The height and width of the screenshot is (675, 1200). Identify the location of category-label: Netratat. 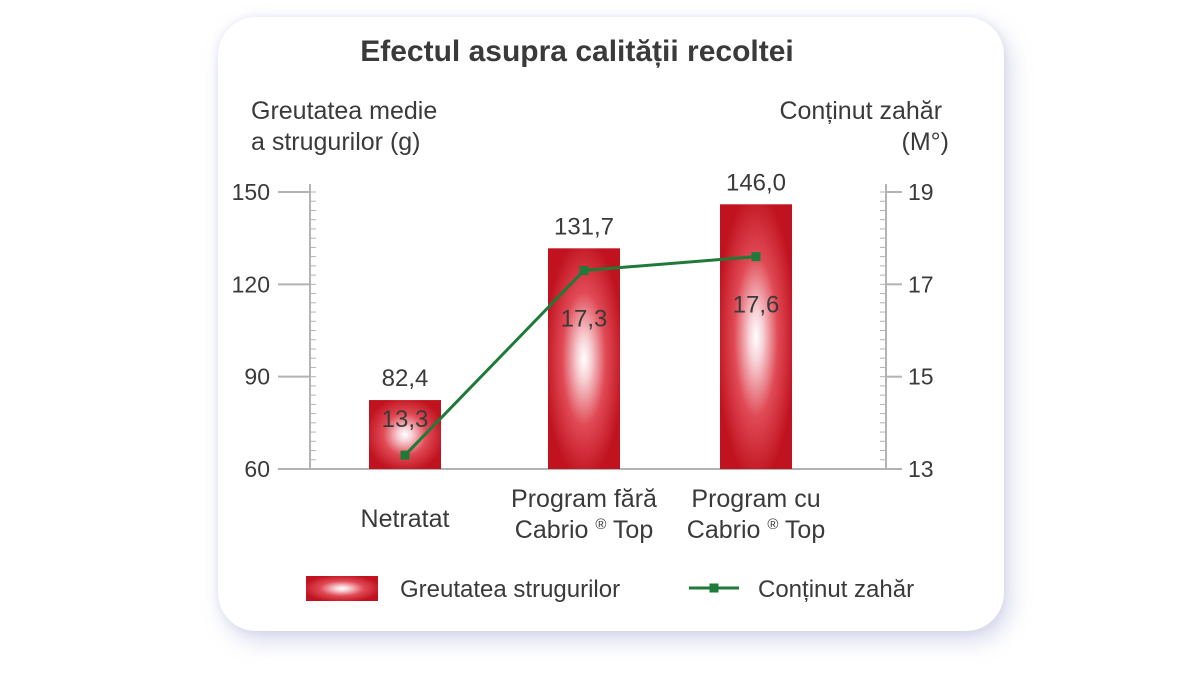
(405, 519).